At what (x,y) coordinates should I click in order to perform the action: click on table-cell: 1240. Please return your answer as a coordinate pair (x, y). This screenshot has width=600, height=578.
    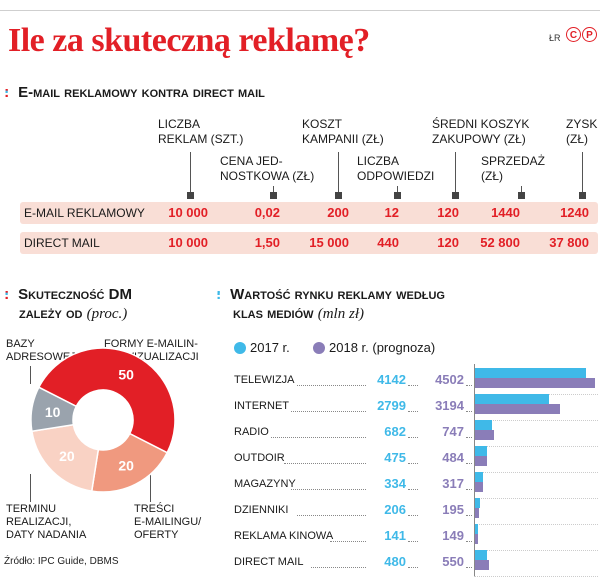
    Looking at the image, I should click on (574, 212).